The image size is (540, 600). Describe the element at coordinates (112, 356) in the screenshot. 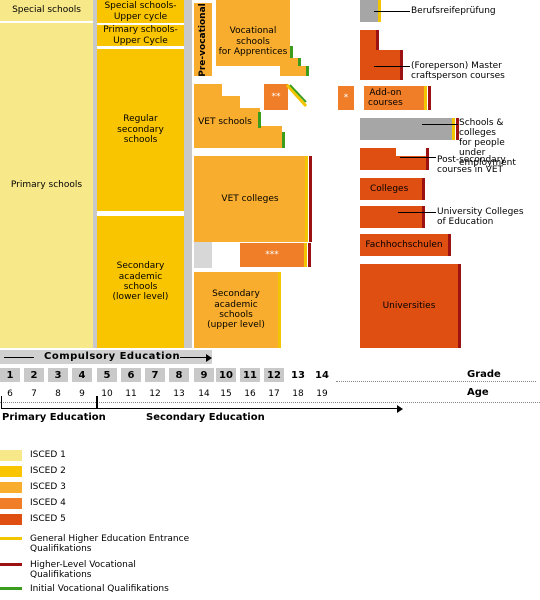

I see `compulsory-education-label: Compulsory Education` at that location.